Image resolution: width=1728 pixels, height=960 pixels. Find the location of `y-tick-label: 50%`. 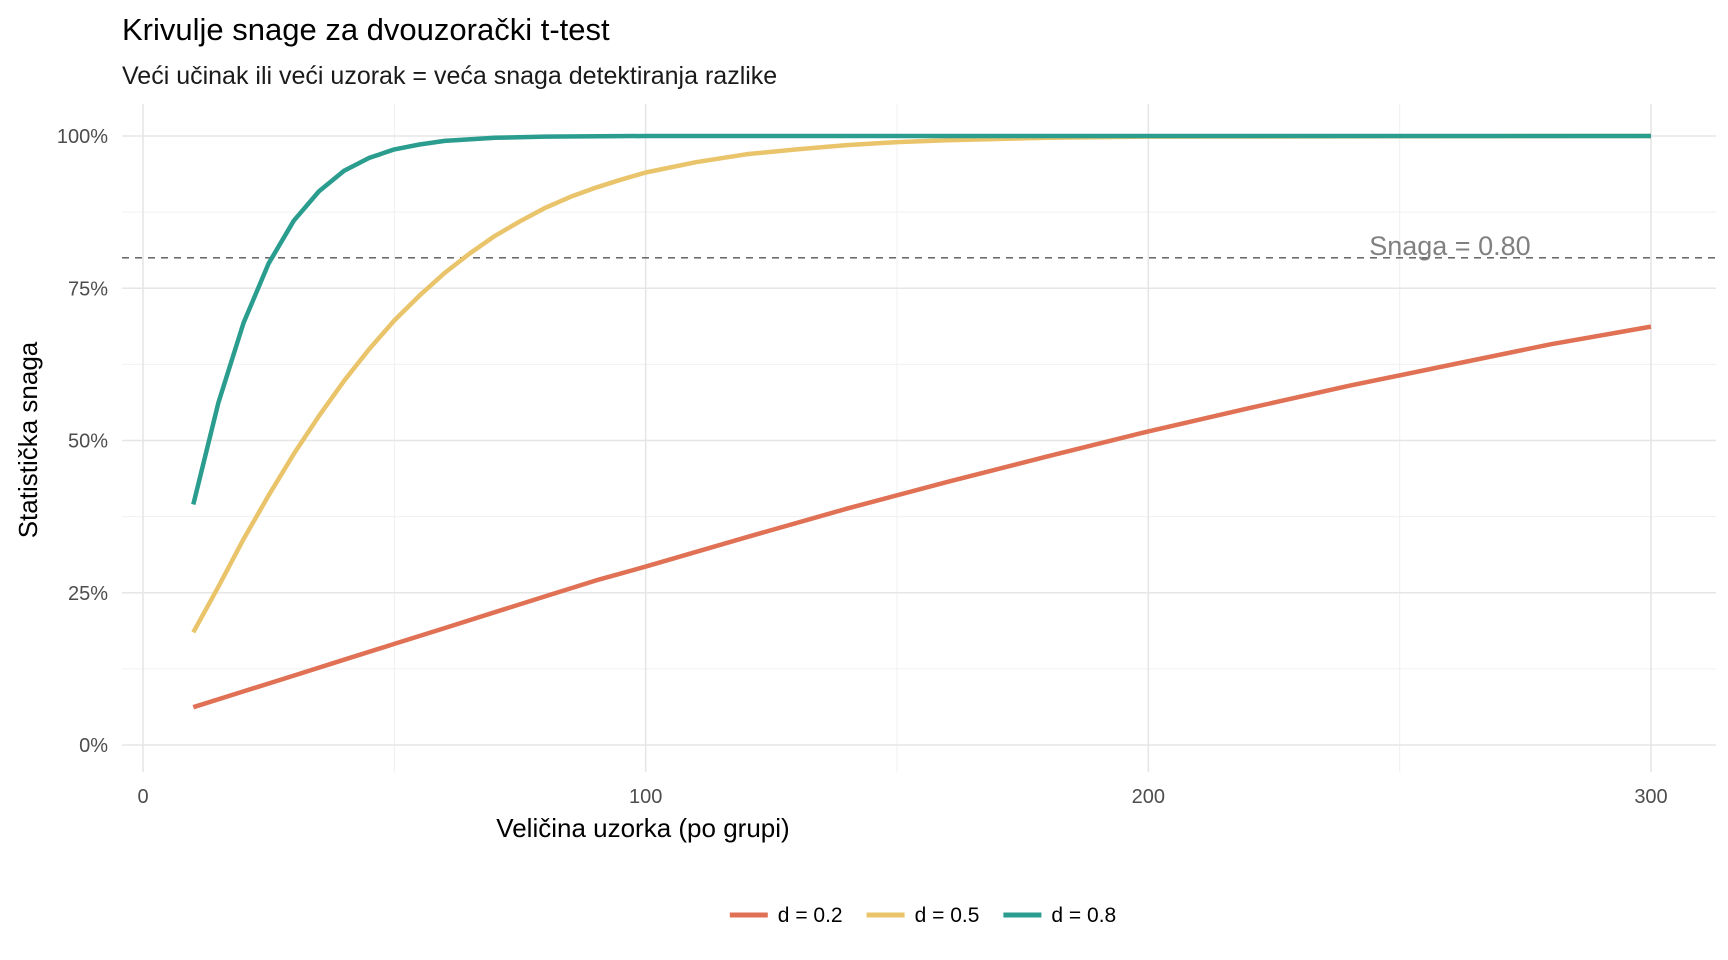

y-tick-label: 50% is located at coordinates (88, 442).